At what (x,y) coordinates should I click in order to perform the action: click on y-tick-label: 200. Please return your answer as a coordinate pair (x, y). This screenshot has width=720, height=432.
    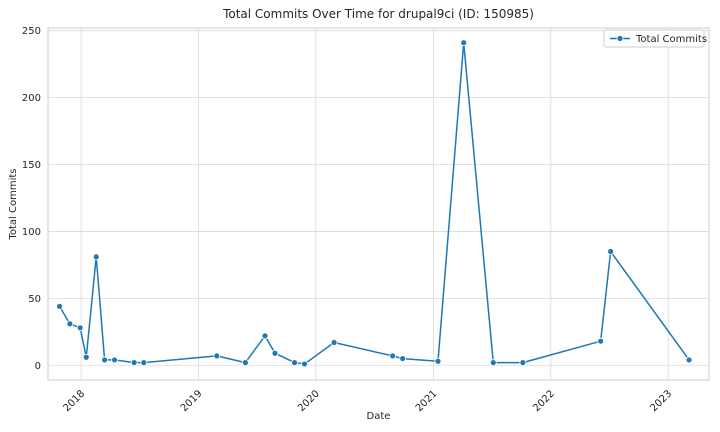
    Looking at the image, I should click on (31, 98).